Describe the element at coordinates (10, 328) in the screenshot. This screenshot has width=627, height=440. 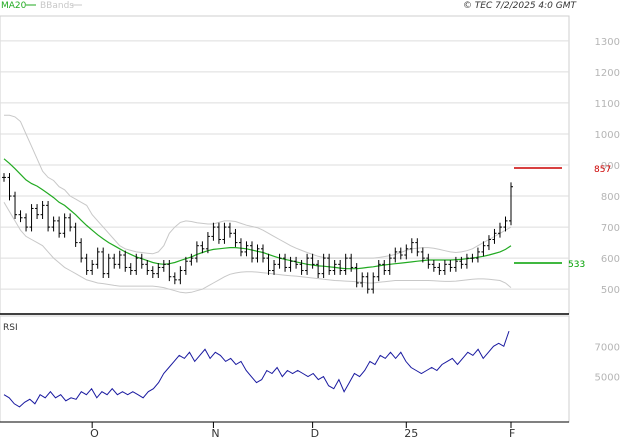
I see `rsi-title: RSI` at that location.